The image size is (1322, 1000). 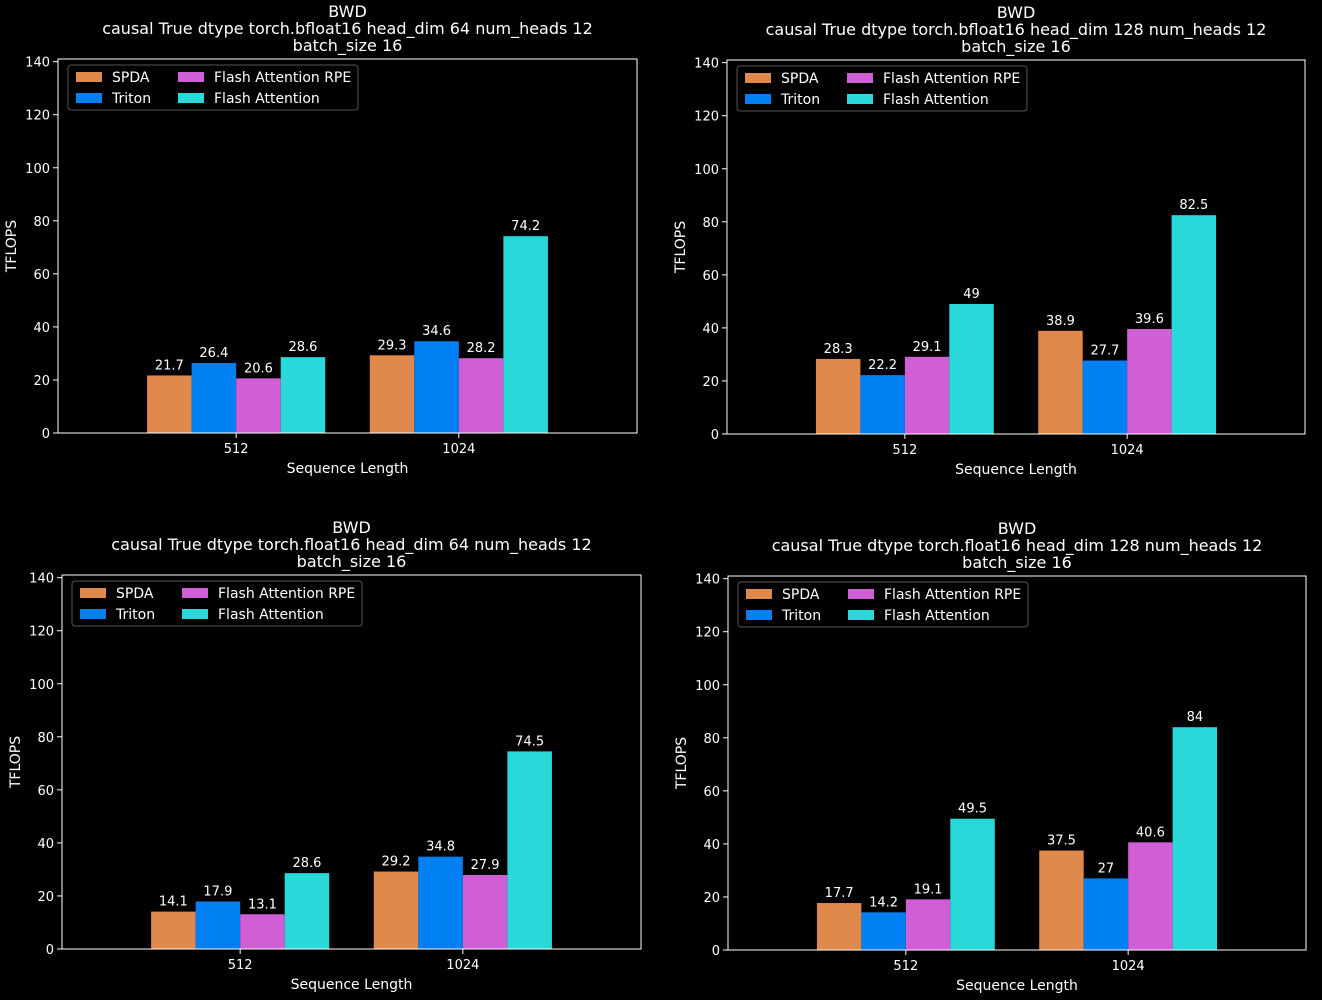 What do you see at coordinates (396, 862) in the screenshot?
I see `bar-value-label: 29.2` at bounding box center [396, 862].